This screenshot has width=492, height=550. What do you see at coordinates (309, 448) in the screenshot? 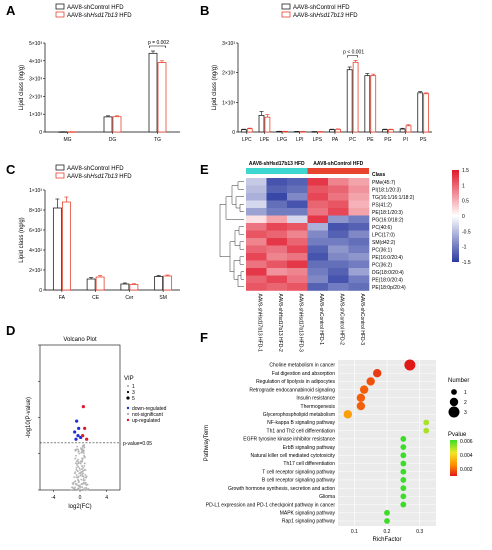
I see `pathway-term-label: ErbB signaling pathway` at bounding box center [309, 448].